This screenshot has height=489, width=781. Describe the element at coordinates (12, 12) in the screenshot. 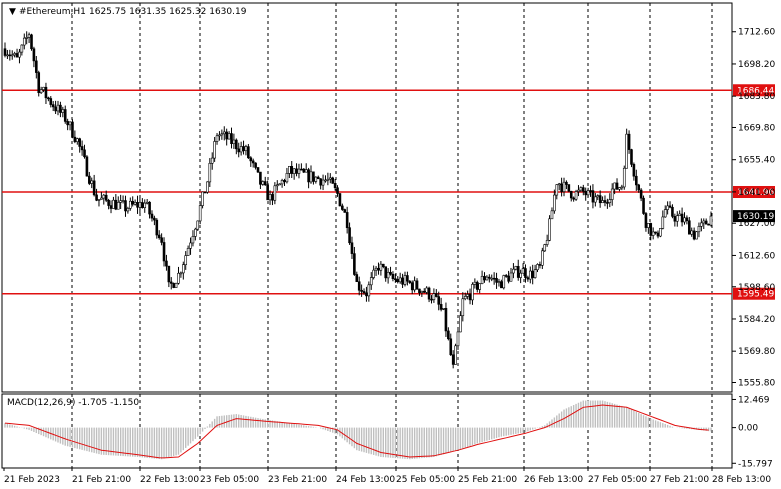

I see `menu-arrow-icon: ▼` at that location.